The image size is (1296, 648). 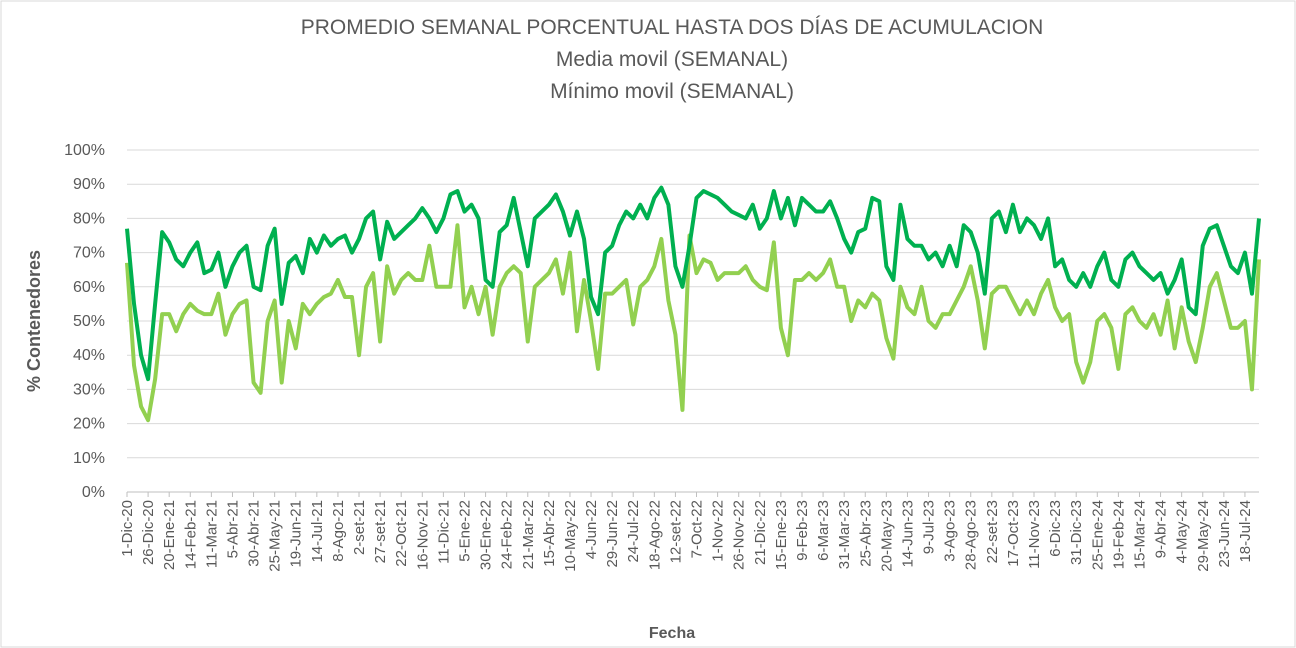 What do you see at coordinates (1118, 534) in the screenshot?
I see `x-tick-label: 19-Feb-24` at bounding box center [1118, 534].